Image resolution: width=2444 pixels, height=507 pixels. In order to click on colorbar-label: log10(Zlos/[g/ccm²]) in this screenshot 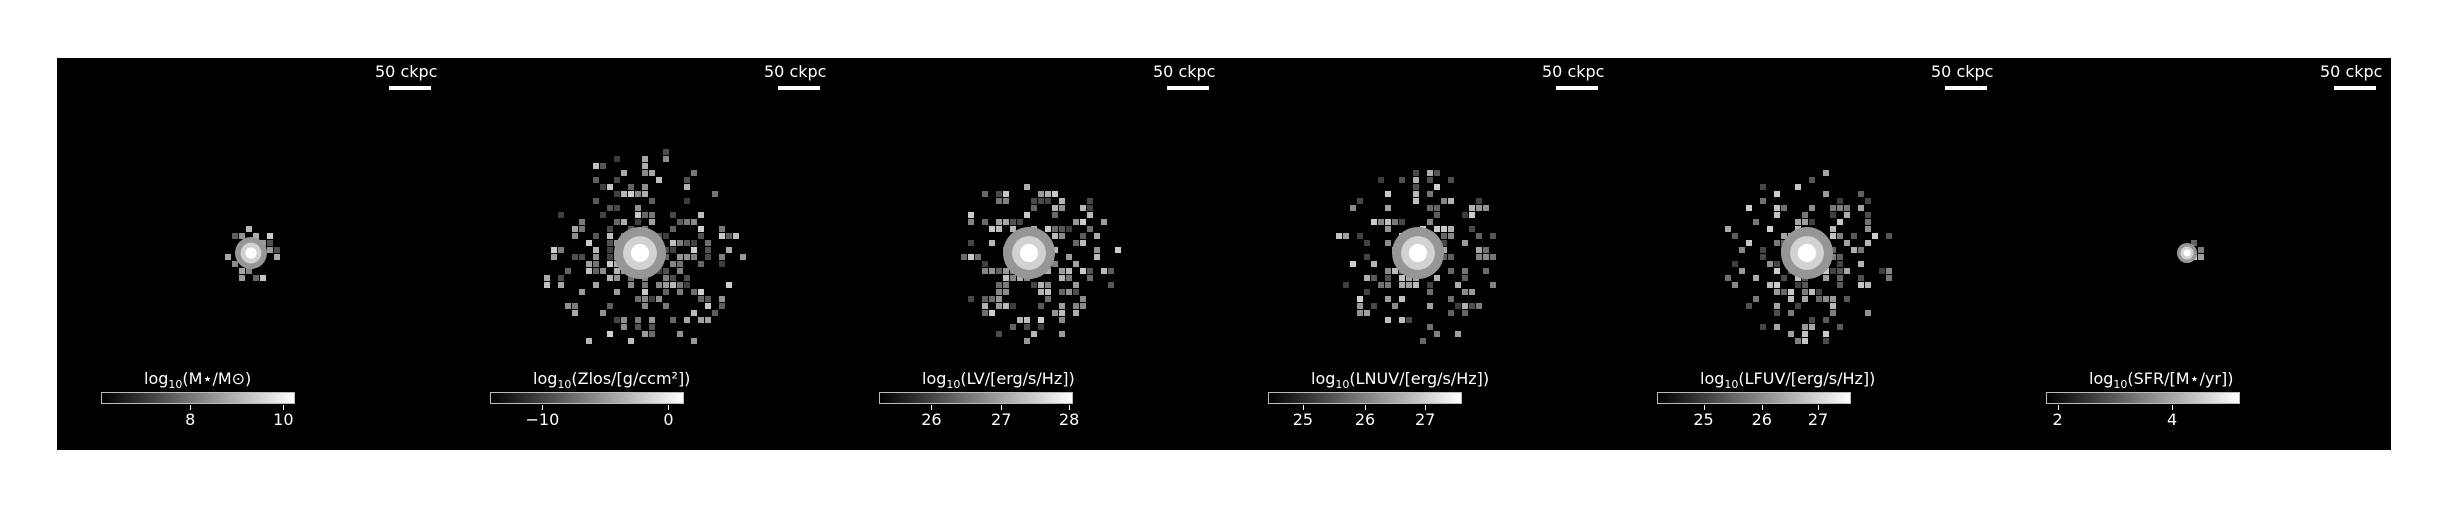, I will do `click(612, 380)`.